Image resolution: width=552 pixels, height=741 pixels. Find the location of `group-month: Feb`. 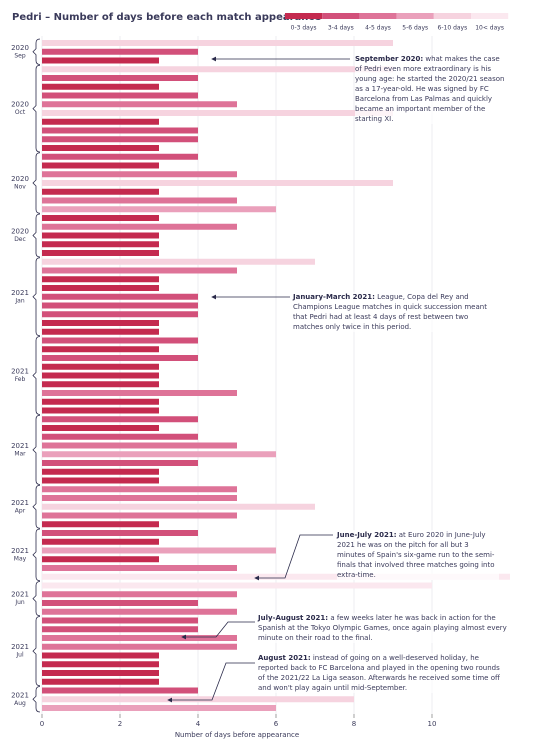

group-month: Feb is located at coordinates (20, 379).